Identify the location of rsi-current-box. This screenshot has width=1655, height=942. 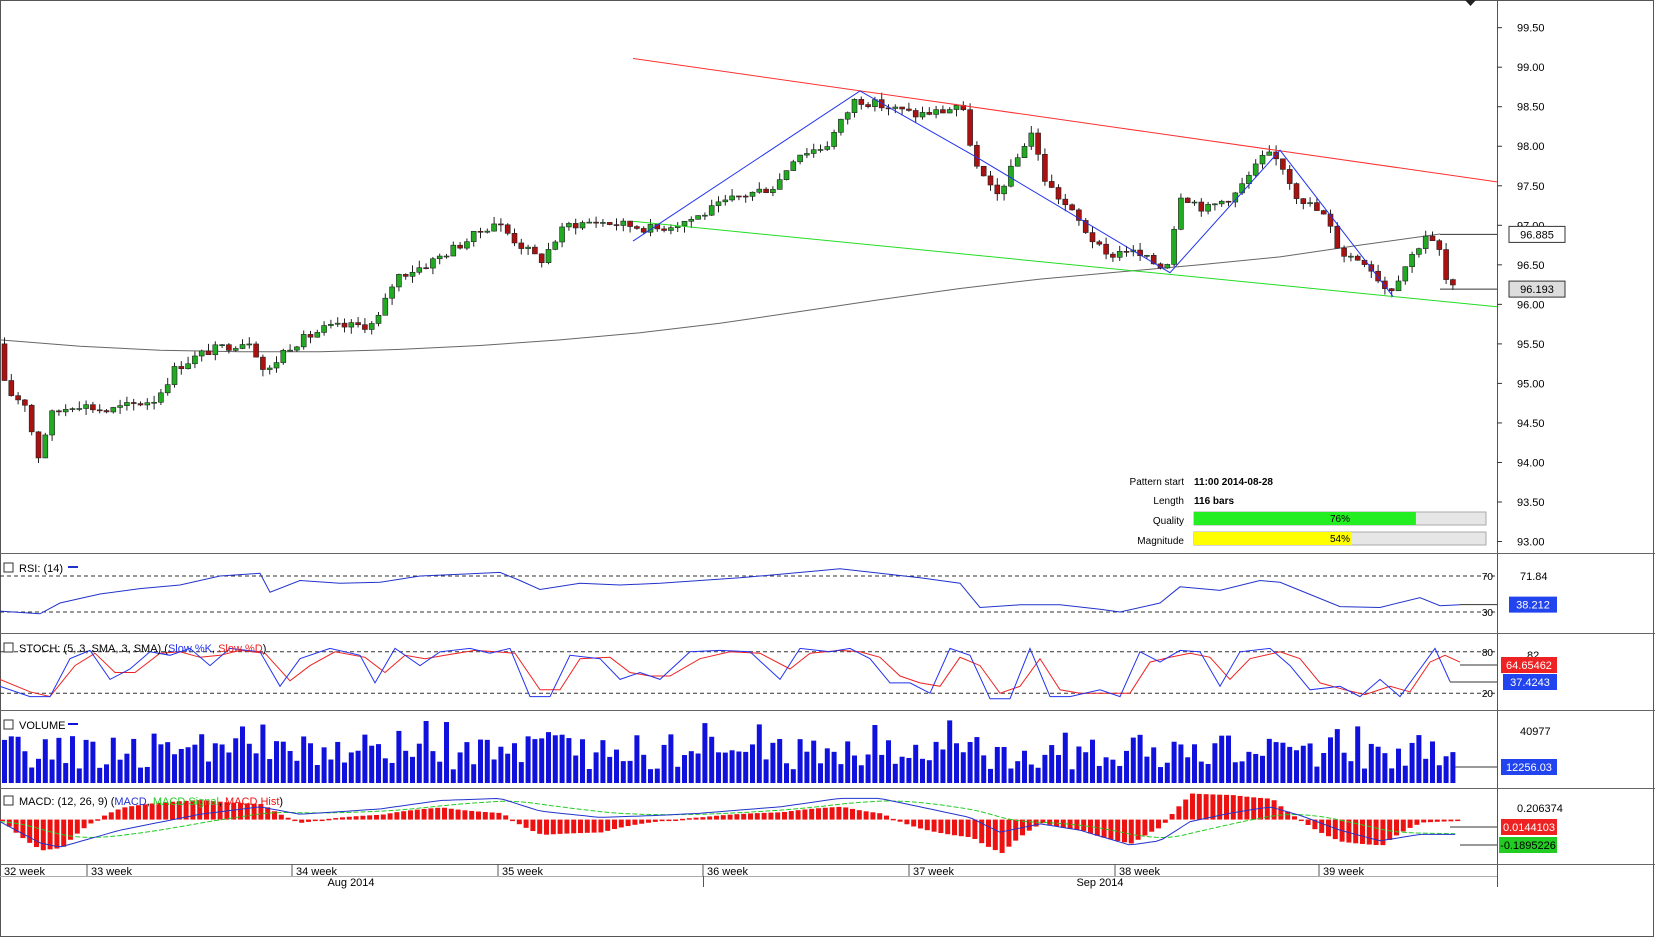
(1533, 604).